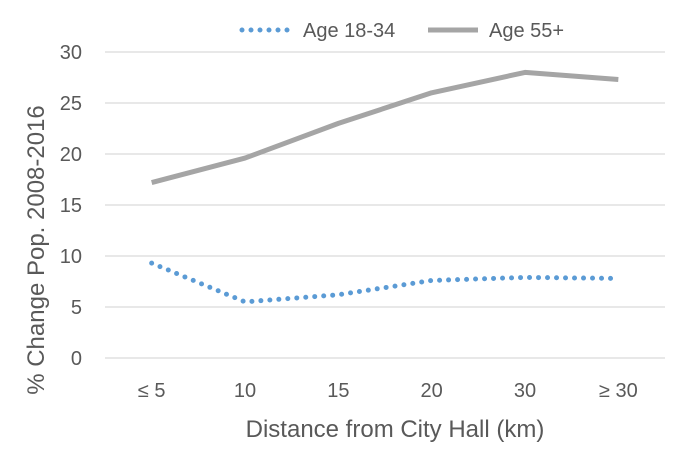 This screenshot has height=455, width=699. What do you see at coordinates (36, 250) in the screenshot?
I see `y-axis-title: % Change Pop. 2008-2016` at bounding box center [36, 250].